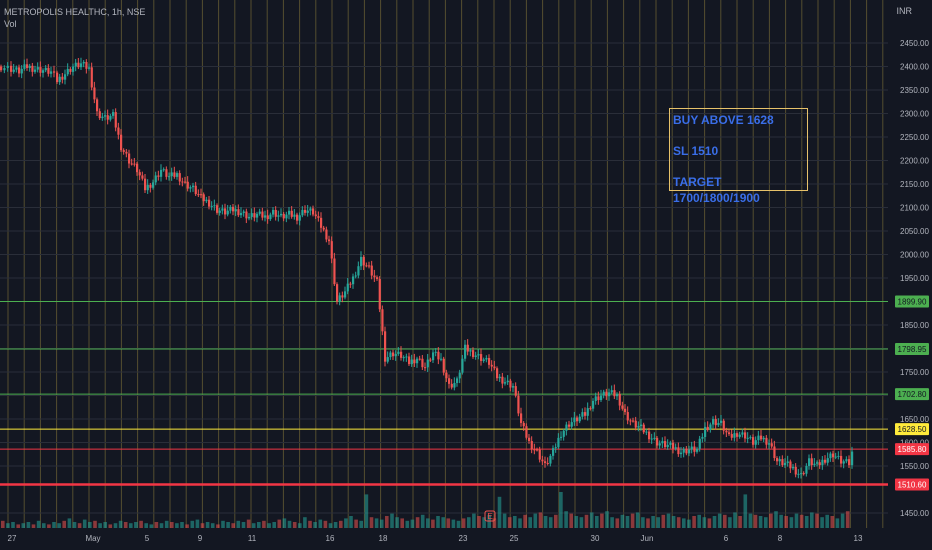 The width and height of the screenshot is (932, 550). What do you see at coordinates (912, 429) in the screenshot?
I see `price-level-tag` at bounding box center [912, 429].